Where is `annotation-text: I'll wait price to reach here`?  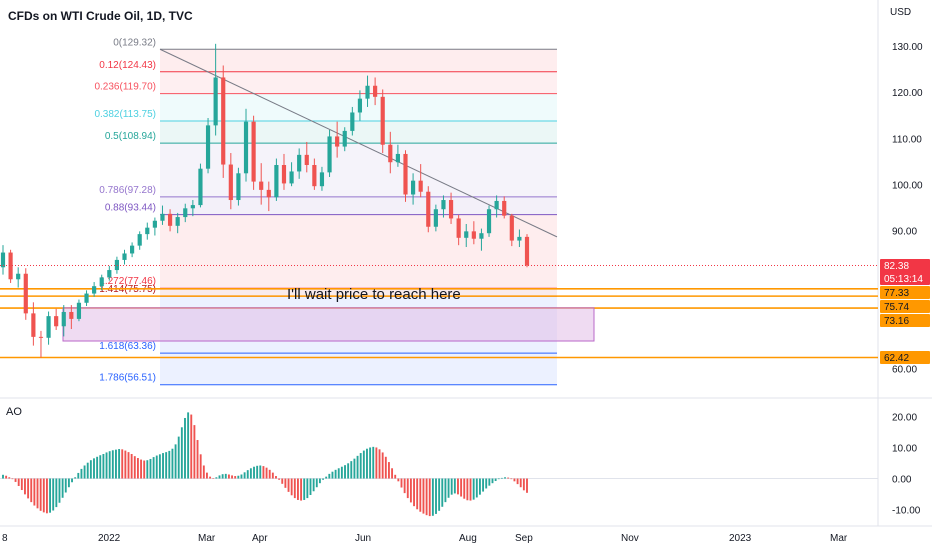 annotation-text: I'll wait price to reach here is located at coordinates (374, 294).